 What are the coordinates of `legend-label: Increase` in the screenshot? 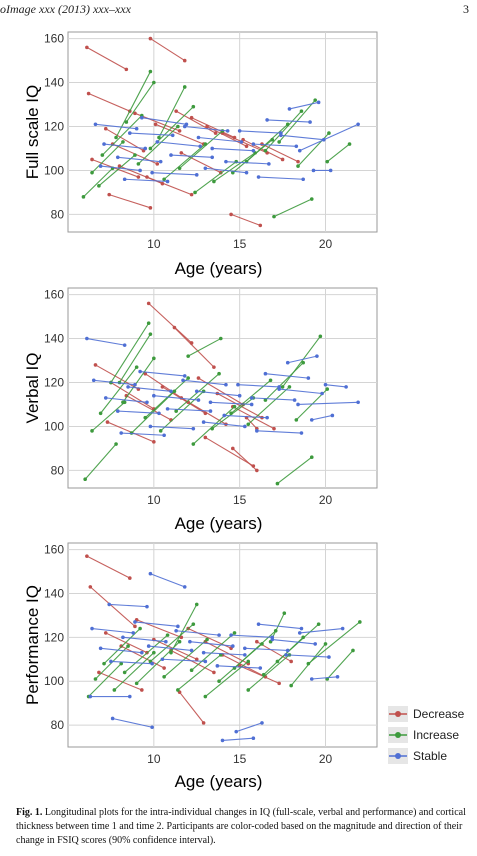 It's located at (436, 735).